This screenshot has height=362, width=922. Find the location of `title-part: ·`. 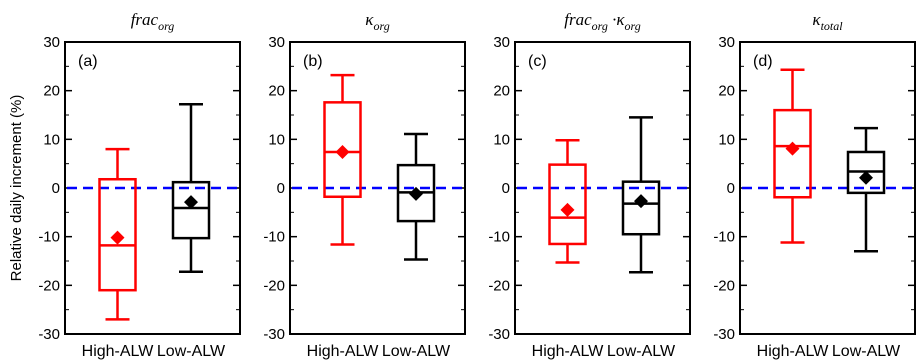

title-part: · is located at coordinates (612, 19).